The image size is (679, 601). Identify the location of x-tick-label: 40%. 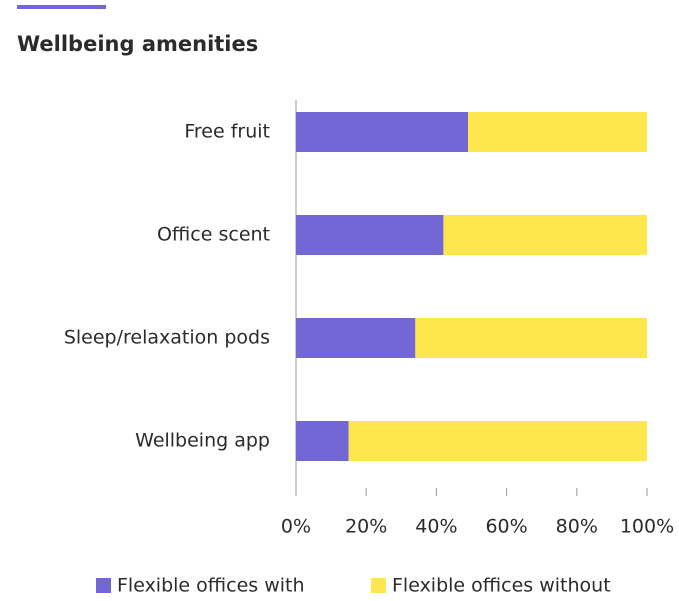
(436, 527).